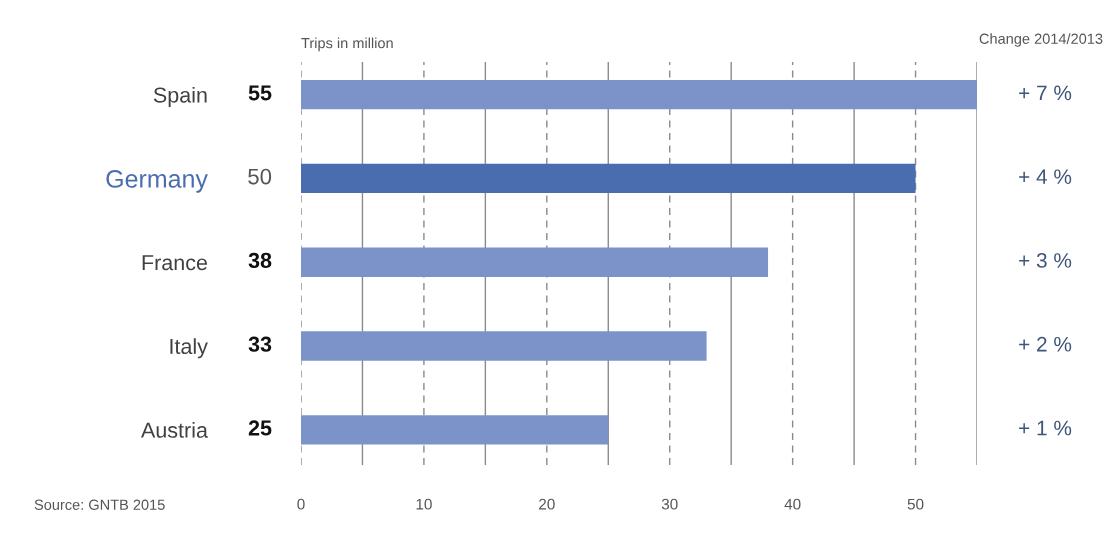 Image resolution: width=1114 pixels, height=537 pixels. What do you see at coordinates (1041, 40) in the screenshot?
I see `text: Change 2014/2013` at bounding box center [1041, 40].